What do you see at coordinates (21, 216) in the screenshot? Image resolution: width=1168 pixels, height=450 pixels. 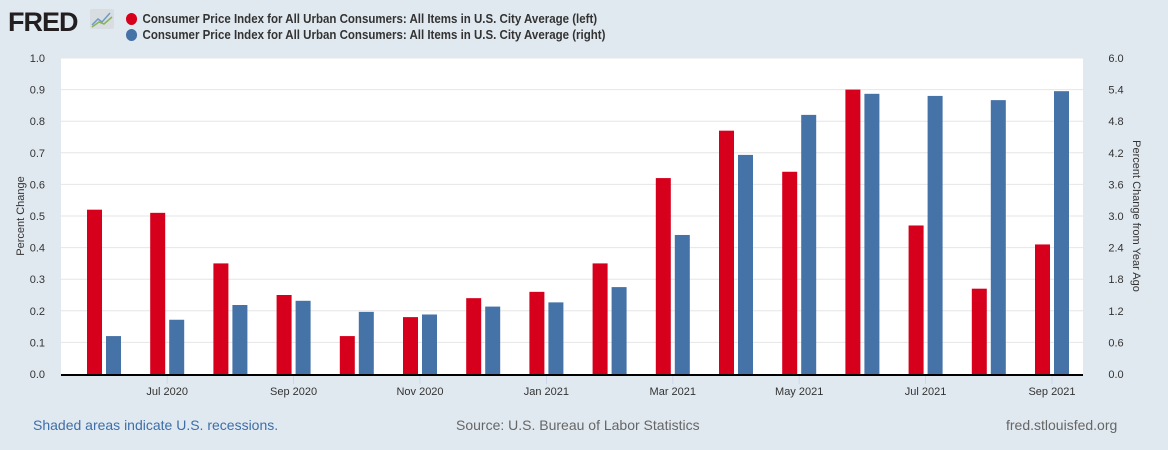 I see `y-axis-label: Percent Change` at bounding box center [21, 216].